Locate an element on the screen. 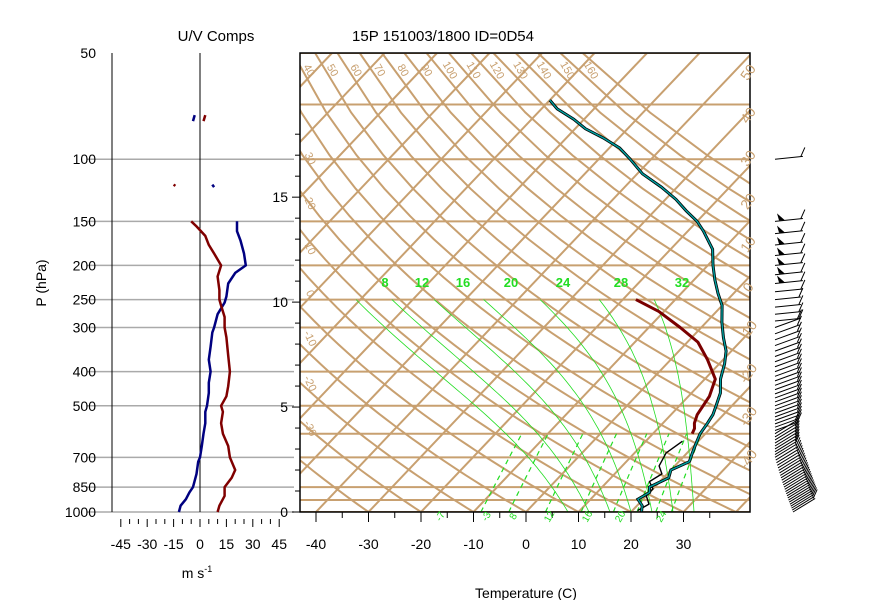 This screenshot has width=887, height=600. isotherm-label-right: 40 is located at coordinates (748, 115).